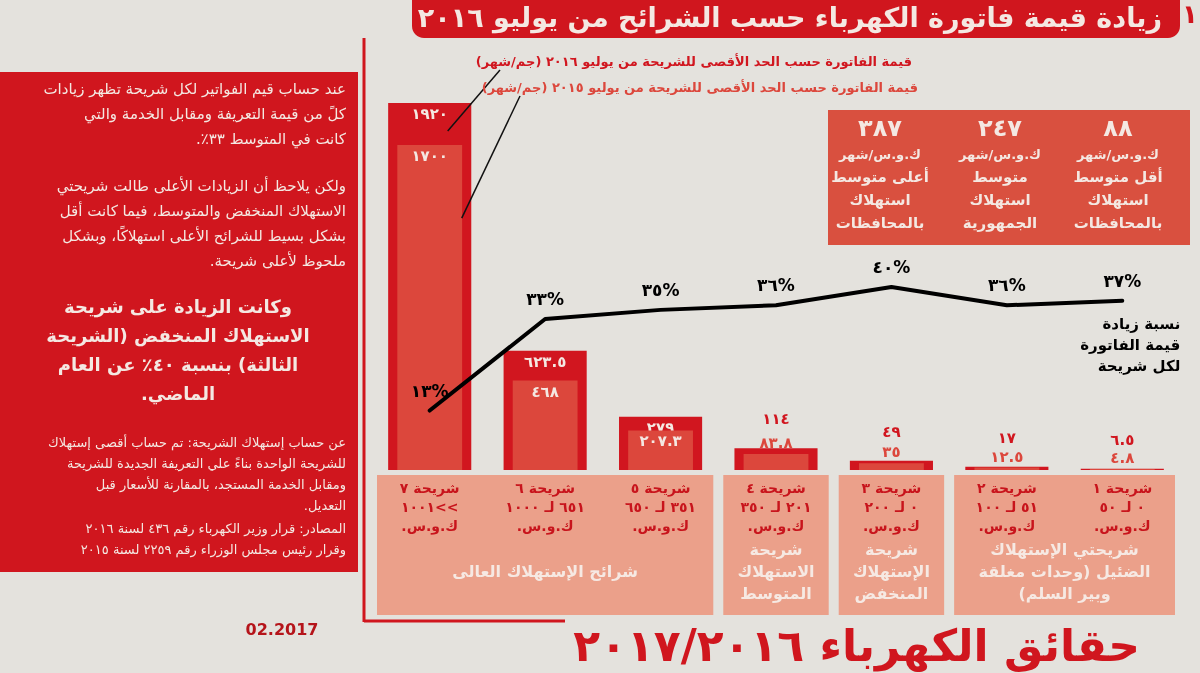 The width and height of the screenshot is (1200, 673). I want to click on x-tick-label: شريحة ٤ ٢٠١ لـ ٣٥٠ ك.و.س., so click(776, 507).